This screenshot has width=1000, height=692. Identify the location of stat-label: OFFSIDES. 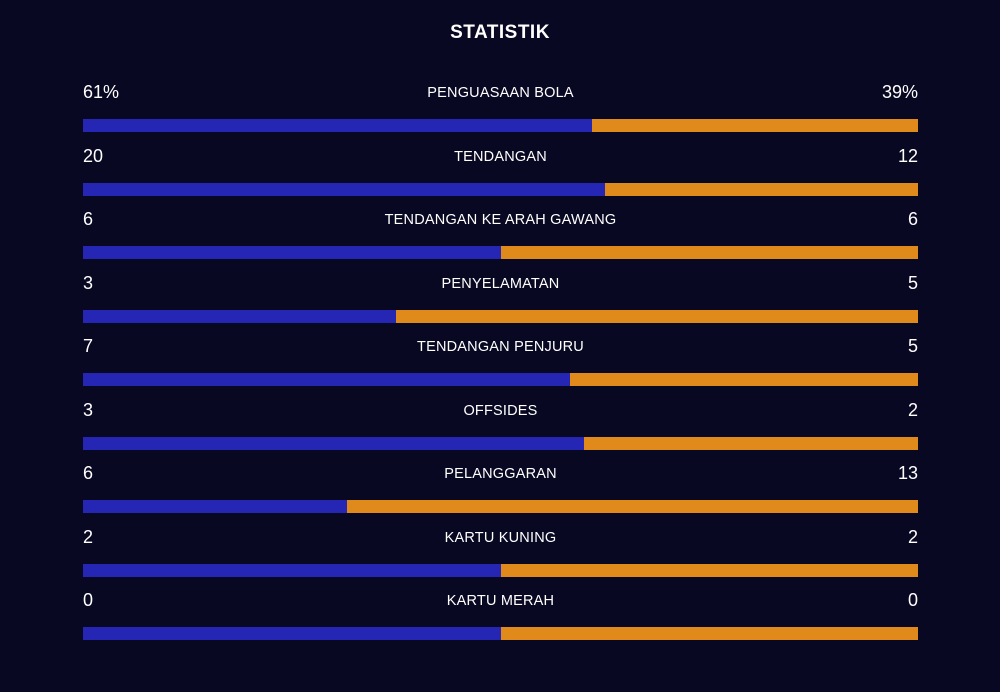
(500, 410).